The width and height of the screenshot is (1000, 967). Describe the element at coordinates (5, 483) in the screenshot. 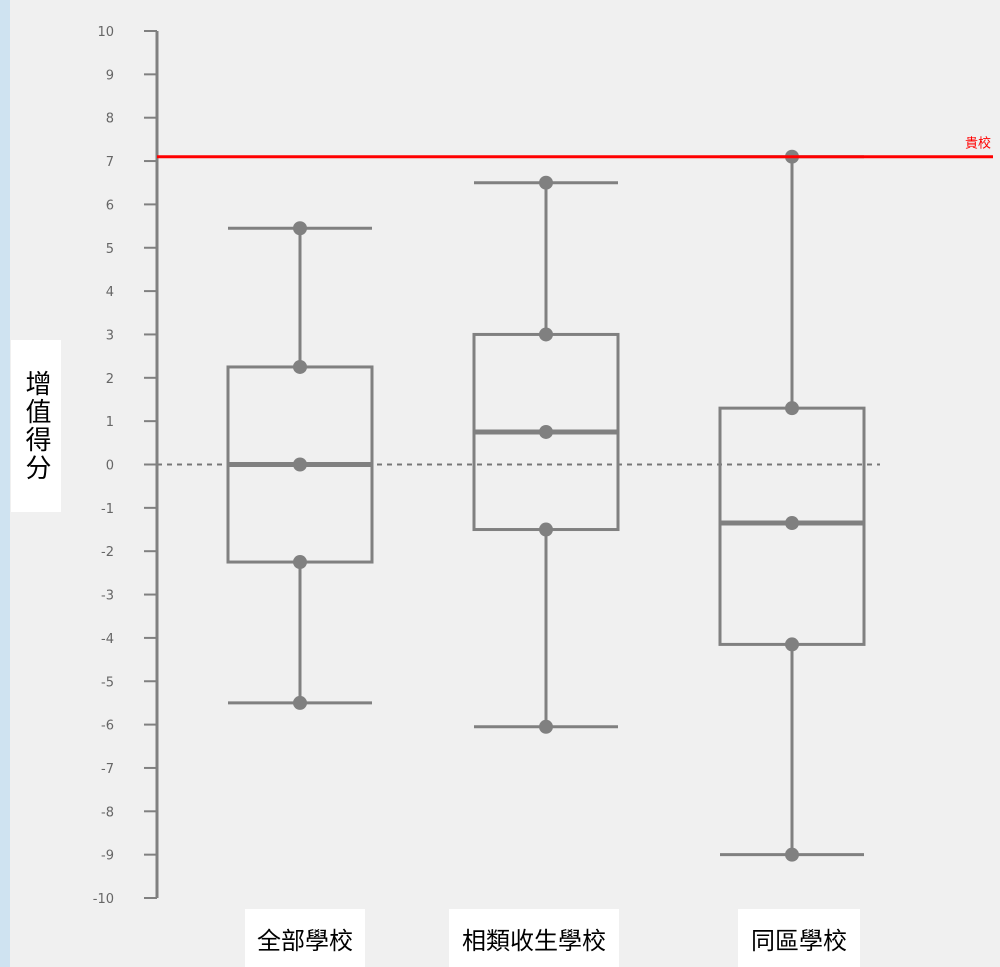

I see `left-edge-bar` at that location.